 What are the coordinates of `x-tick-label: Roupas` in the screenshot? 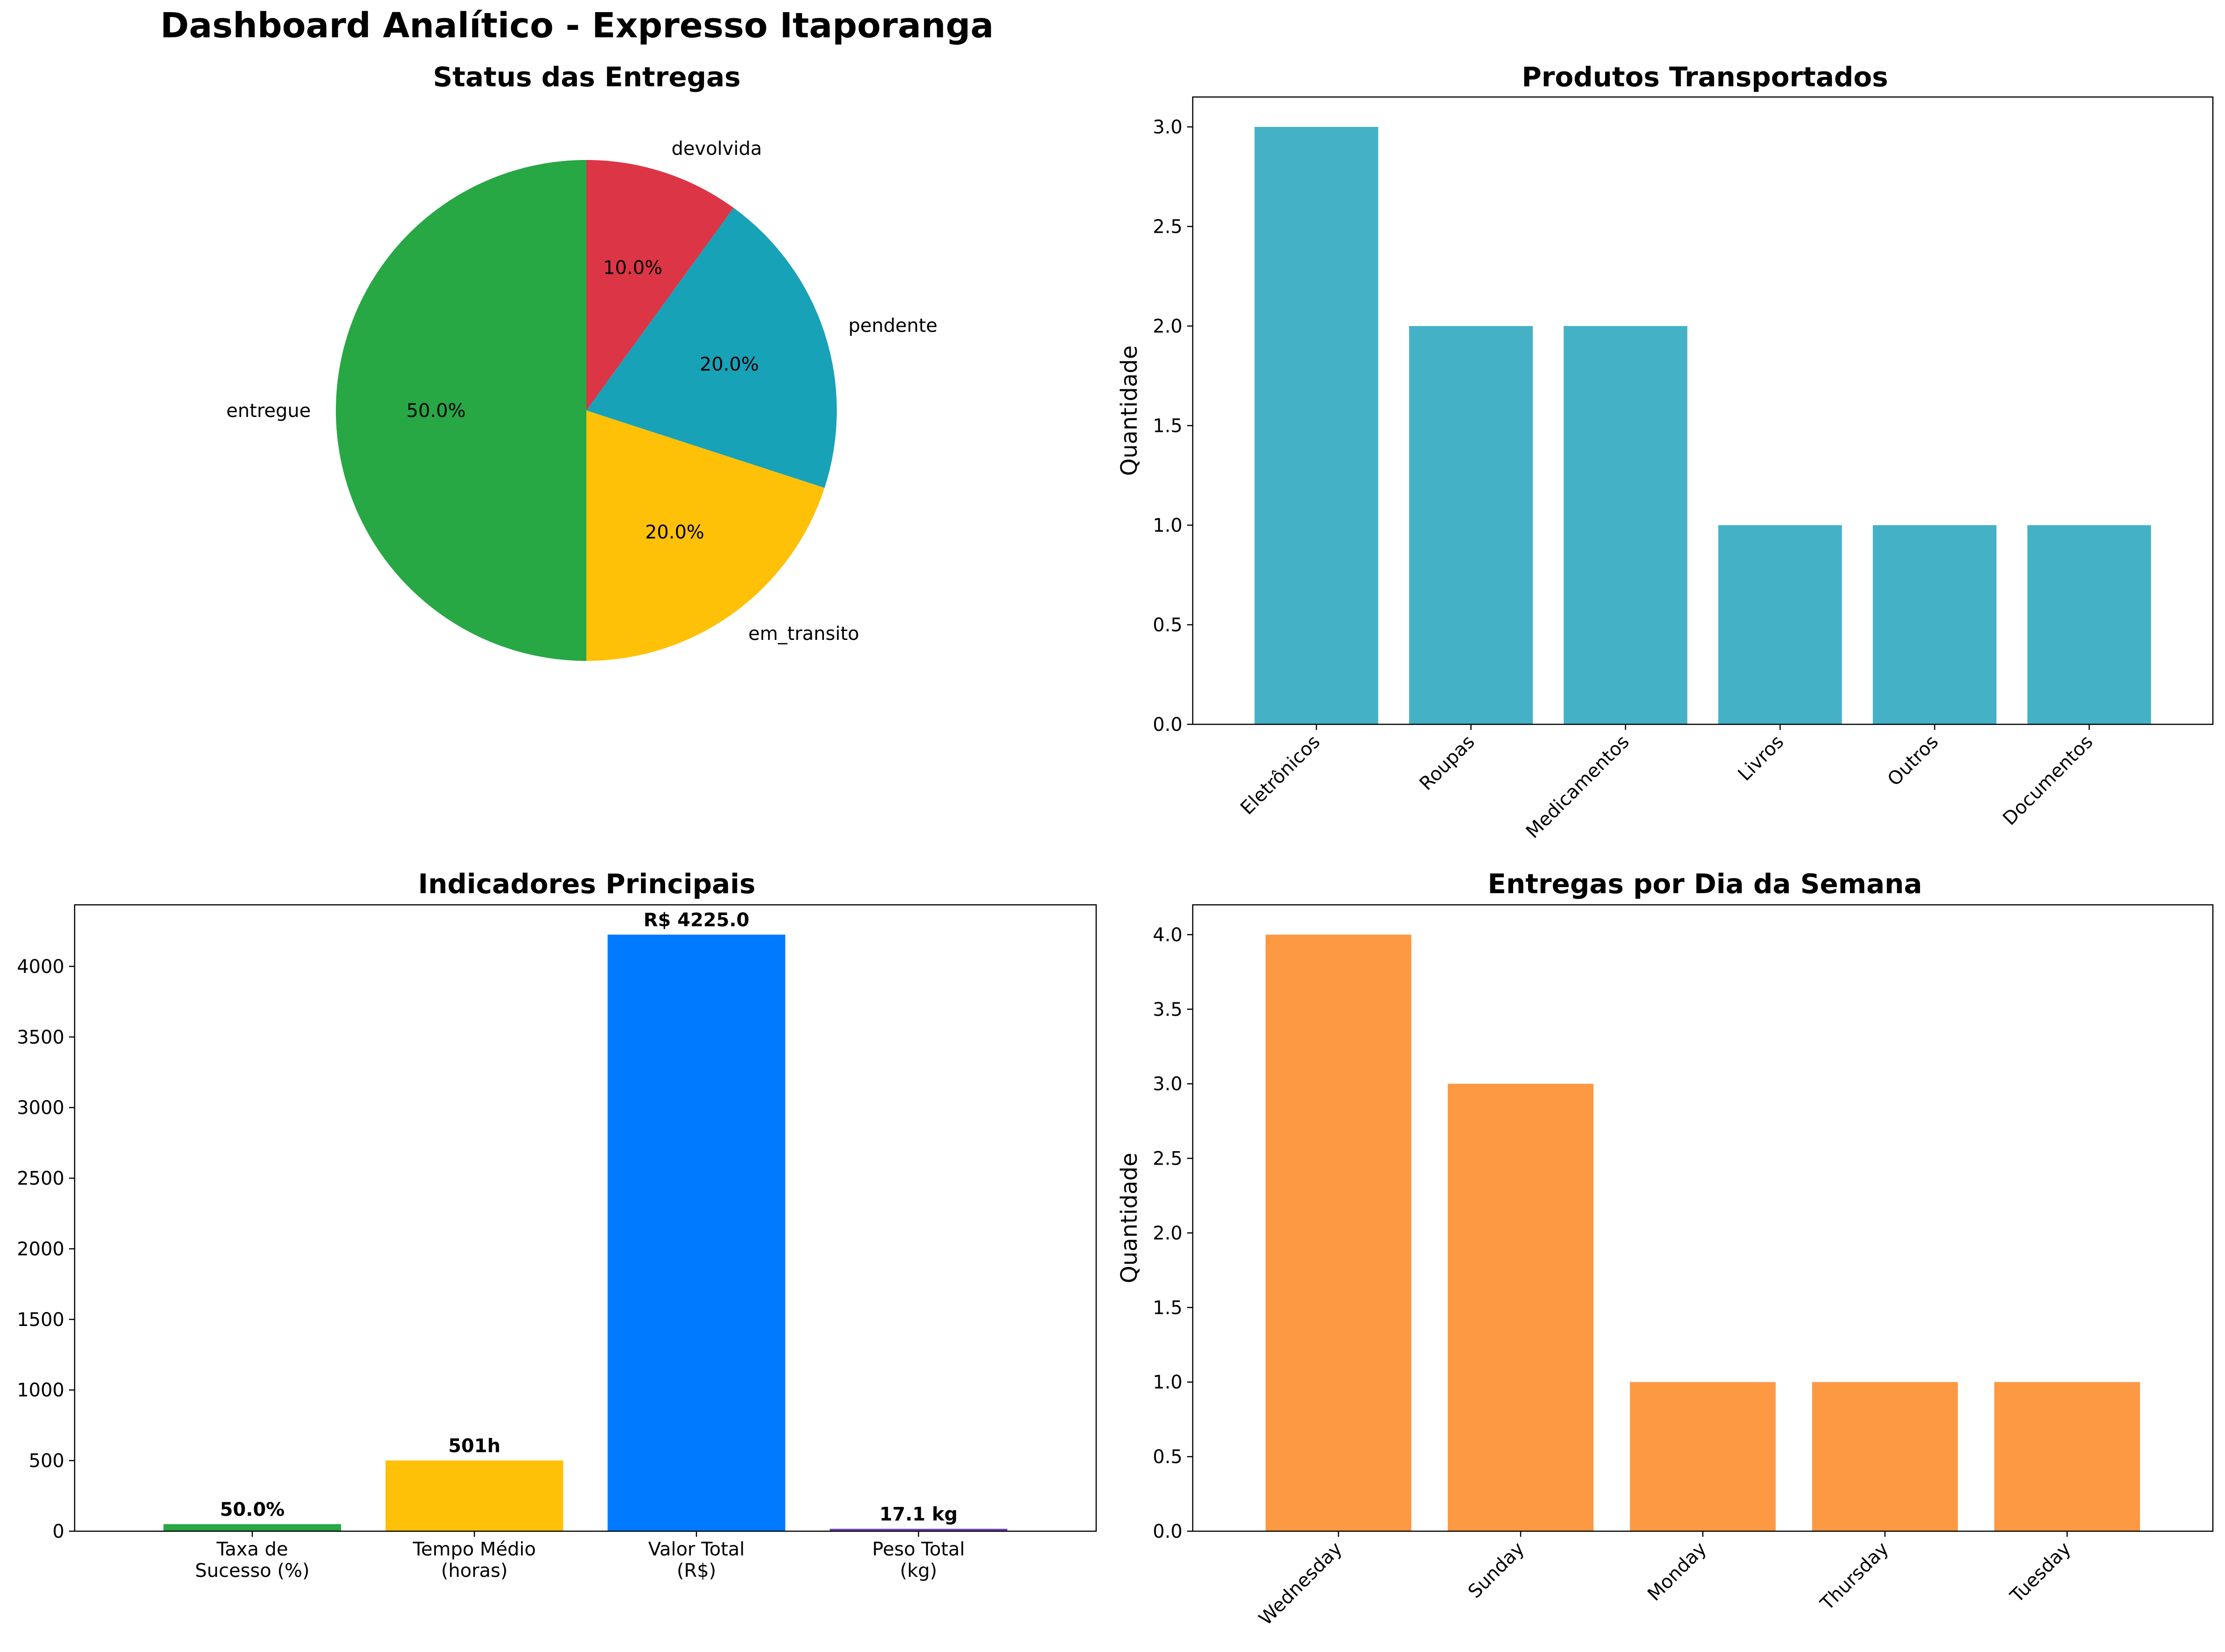 It's located at (1447, 763).